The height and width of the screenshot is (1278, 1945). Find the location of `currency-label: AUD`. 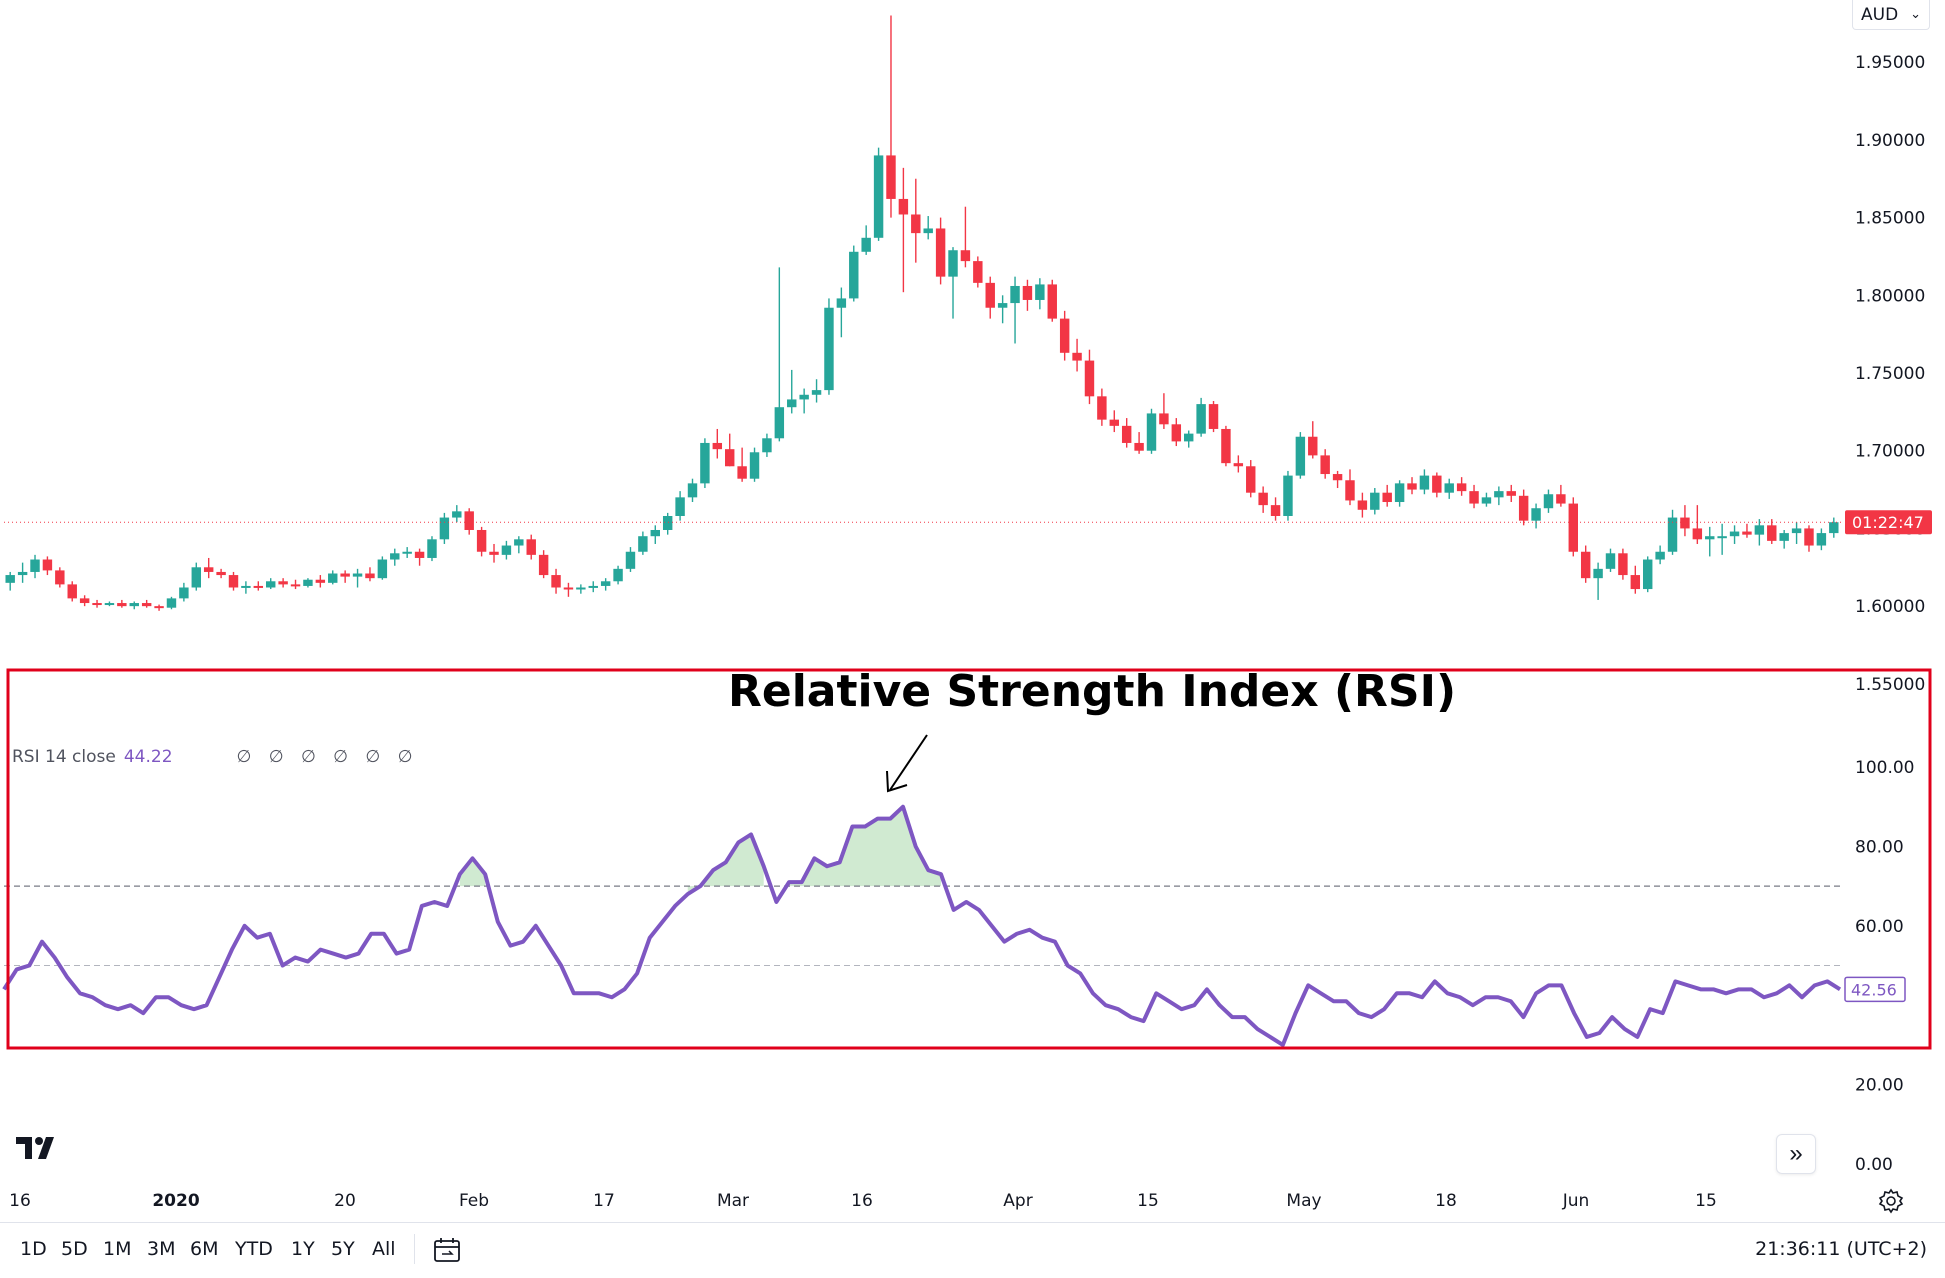

currency-label: AUD is located at coordinates (1880, 14).